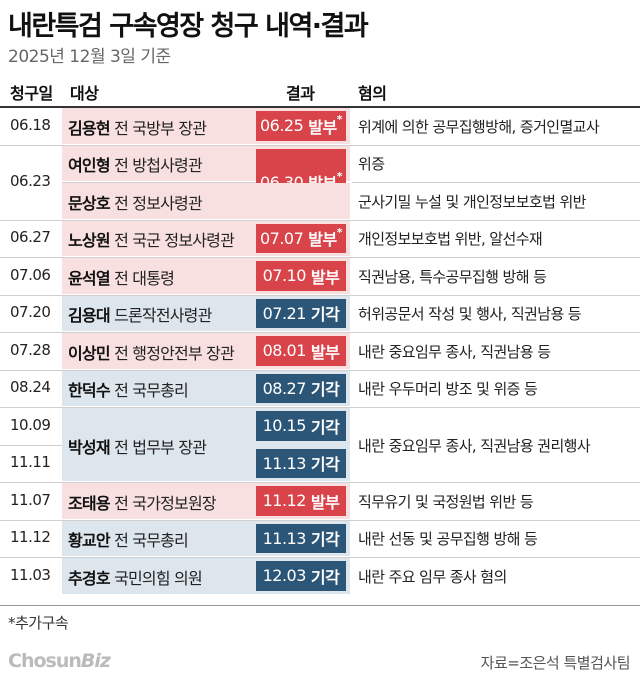  Describe the element at coordinates (281, 238) in the screenshot. I see `result-date: 07.07` at that location.